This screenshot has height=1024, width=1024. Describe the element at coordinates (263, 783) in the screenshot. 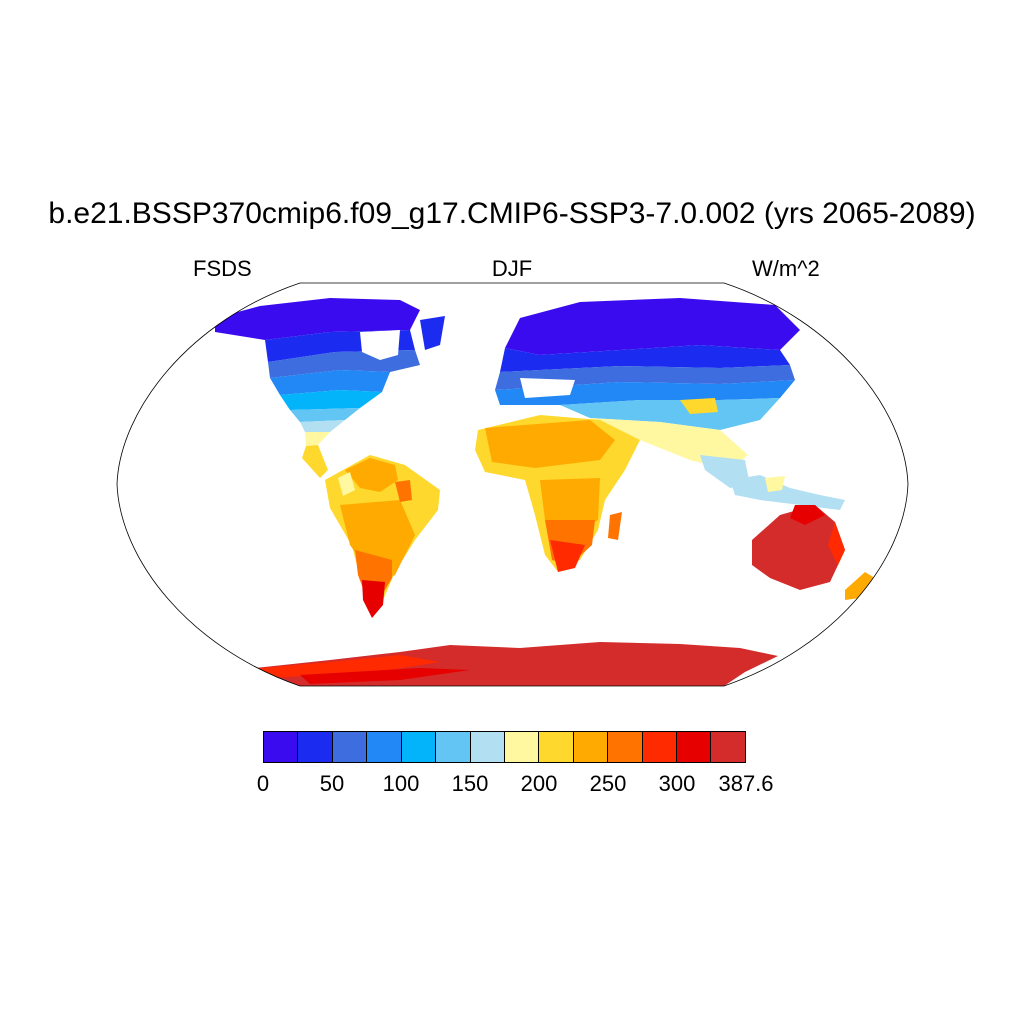

I see `colorbar-tick-label: 0` at that location.